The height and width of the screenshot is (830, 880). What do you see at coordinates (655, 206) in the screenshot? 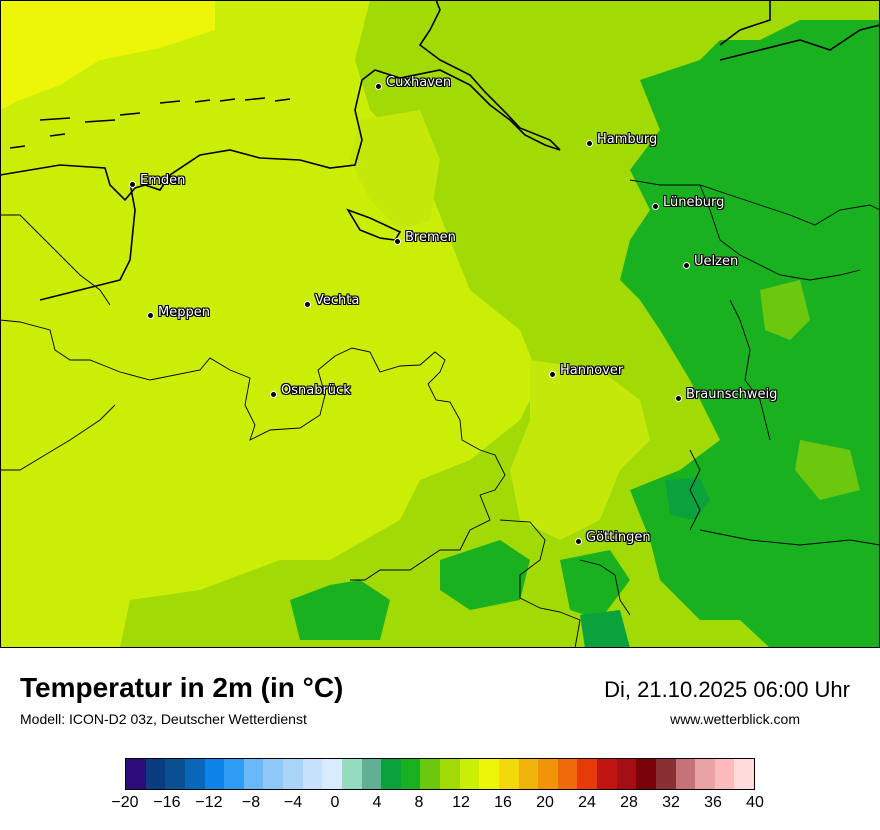
I see `city-dot-lueneburg` at bounding box center [655, 206].